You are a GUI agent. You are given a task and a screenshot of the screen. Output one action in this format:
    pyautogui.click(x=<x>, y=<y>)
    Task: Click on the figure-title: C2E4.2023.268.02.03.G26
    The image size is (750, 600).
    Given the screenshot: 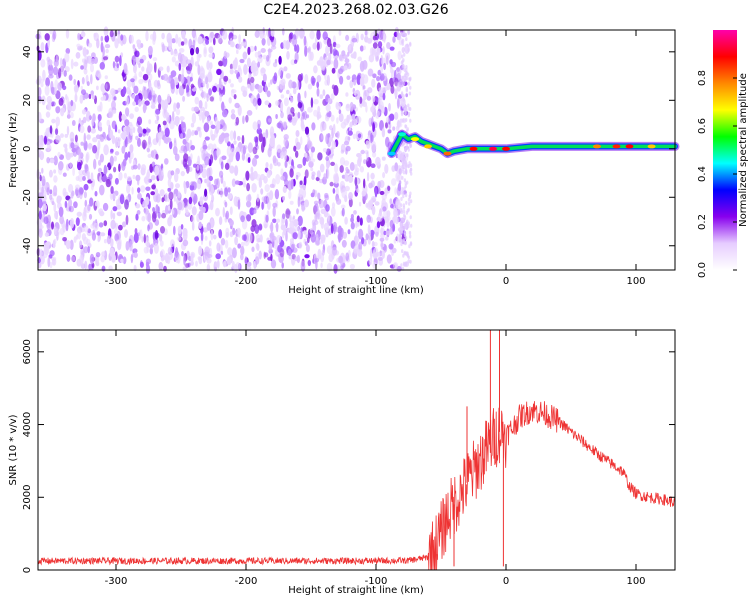 What is the action you would take?
    pyautogui.click(x=355, y=10)
    